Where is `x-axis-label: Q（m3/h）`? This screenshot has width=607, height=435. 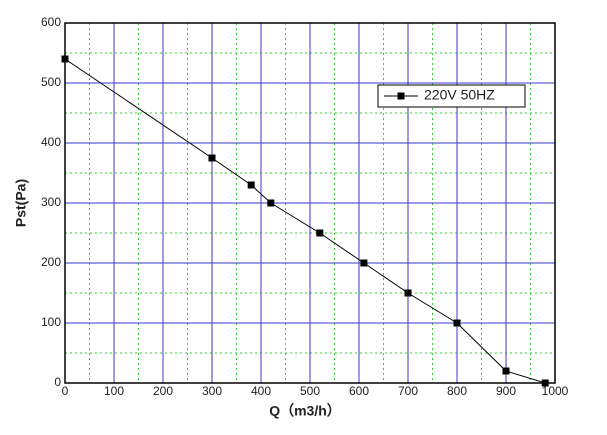
x-axis-label: Q（m3/h） is located at coordinates (305, 411).